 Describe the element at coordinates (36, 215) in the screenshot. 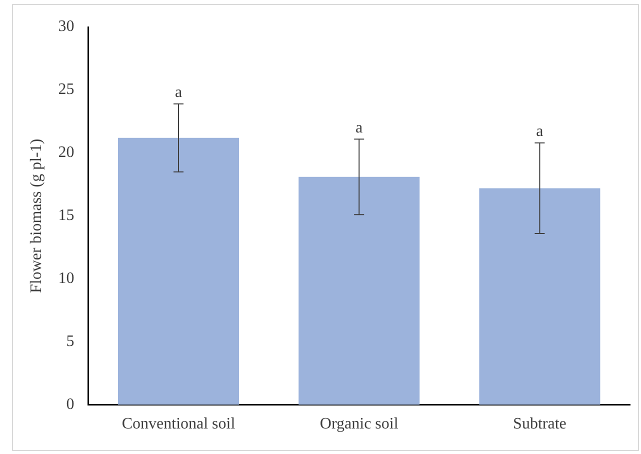

I see `y-axis-title: Flower biomass (g pl-1)` at that location.